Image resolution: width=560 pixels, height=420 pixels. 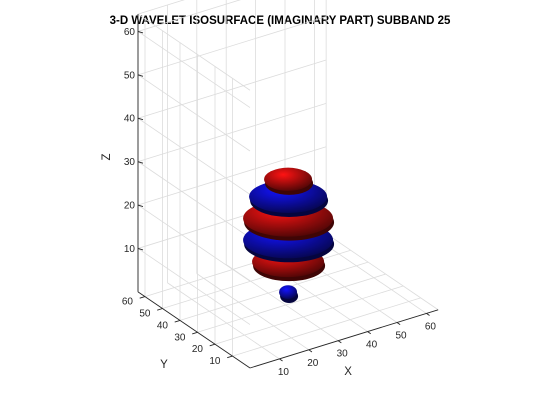 I want to click on y-tick-label: 30, so click(x=180, y=337).